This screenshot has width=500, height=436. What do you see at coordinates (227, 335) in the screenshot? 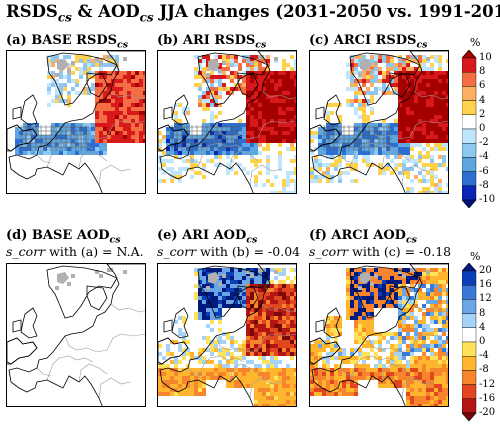
I see `map-panel-e` at bounding box center [227, 335].